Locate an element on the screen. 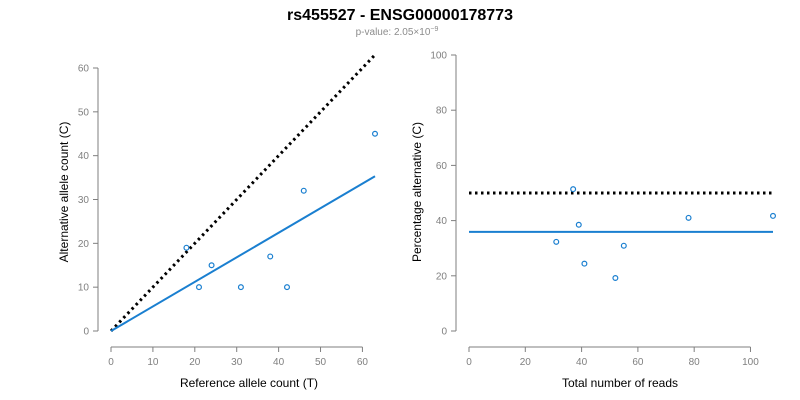 This screenshot has height=400, width=800. chart-title: rs455527 - ENSG00000178773 is located at coordinates (400, 15).